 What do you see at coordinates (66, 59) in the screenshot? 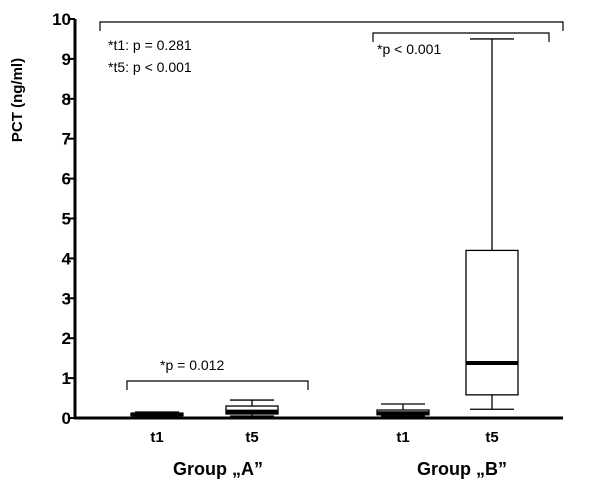
I see `y-tick-label: 9` at bounding box center [66, 59].